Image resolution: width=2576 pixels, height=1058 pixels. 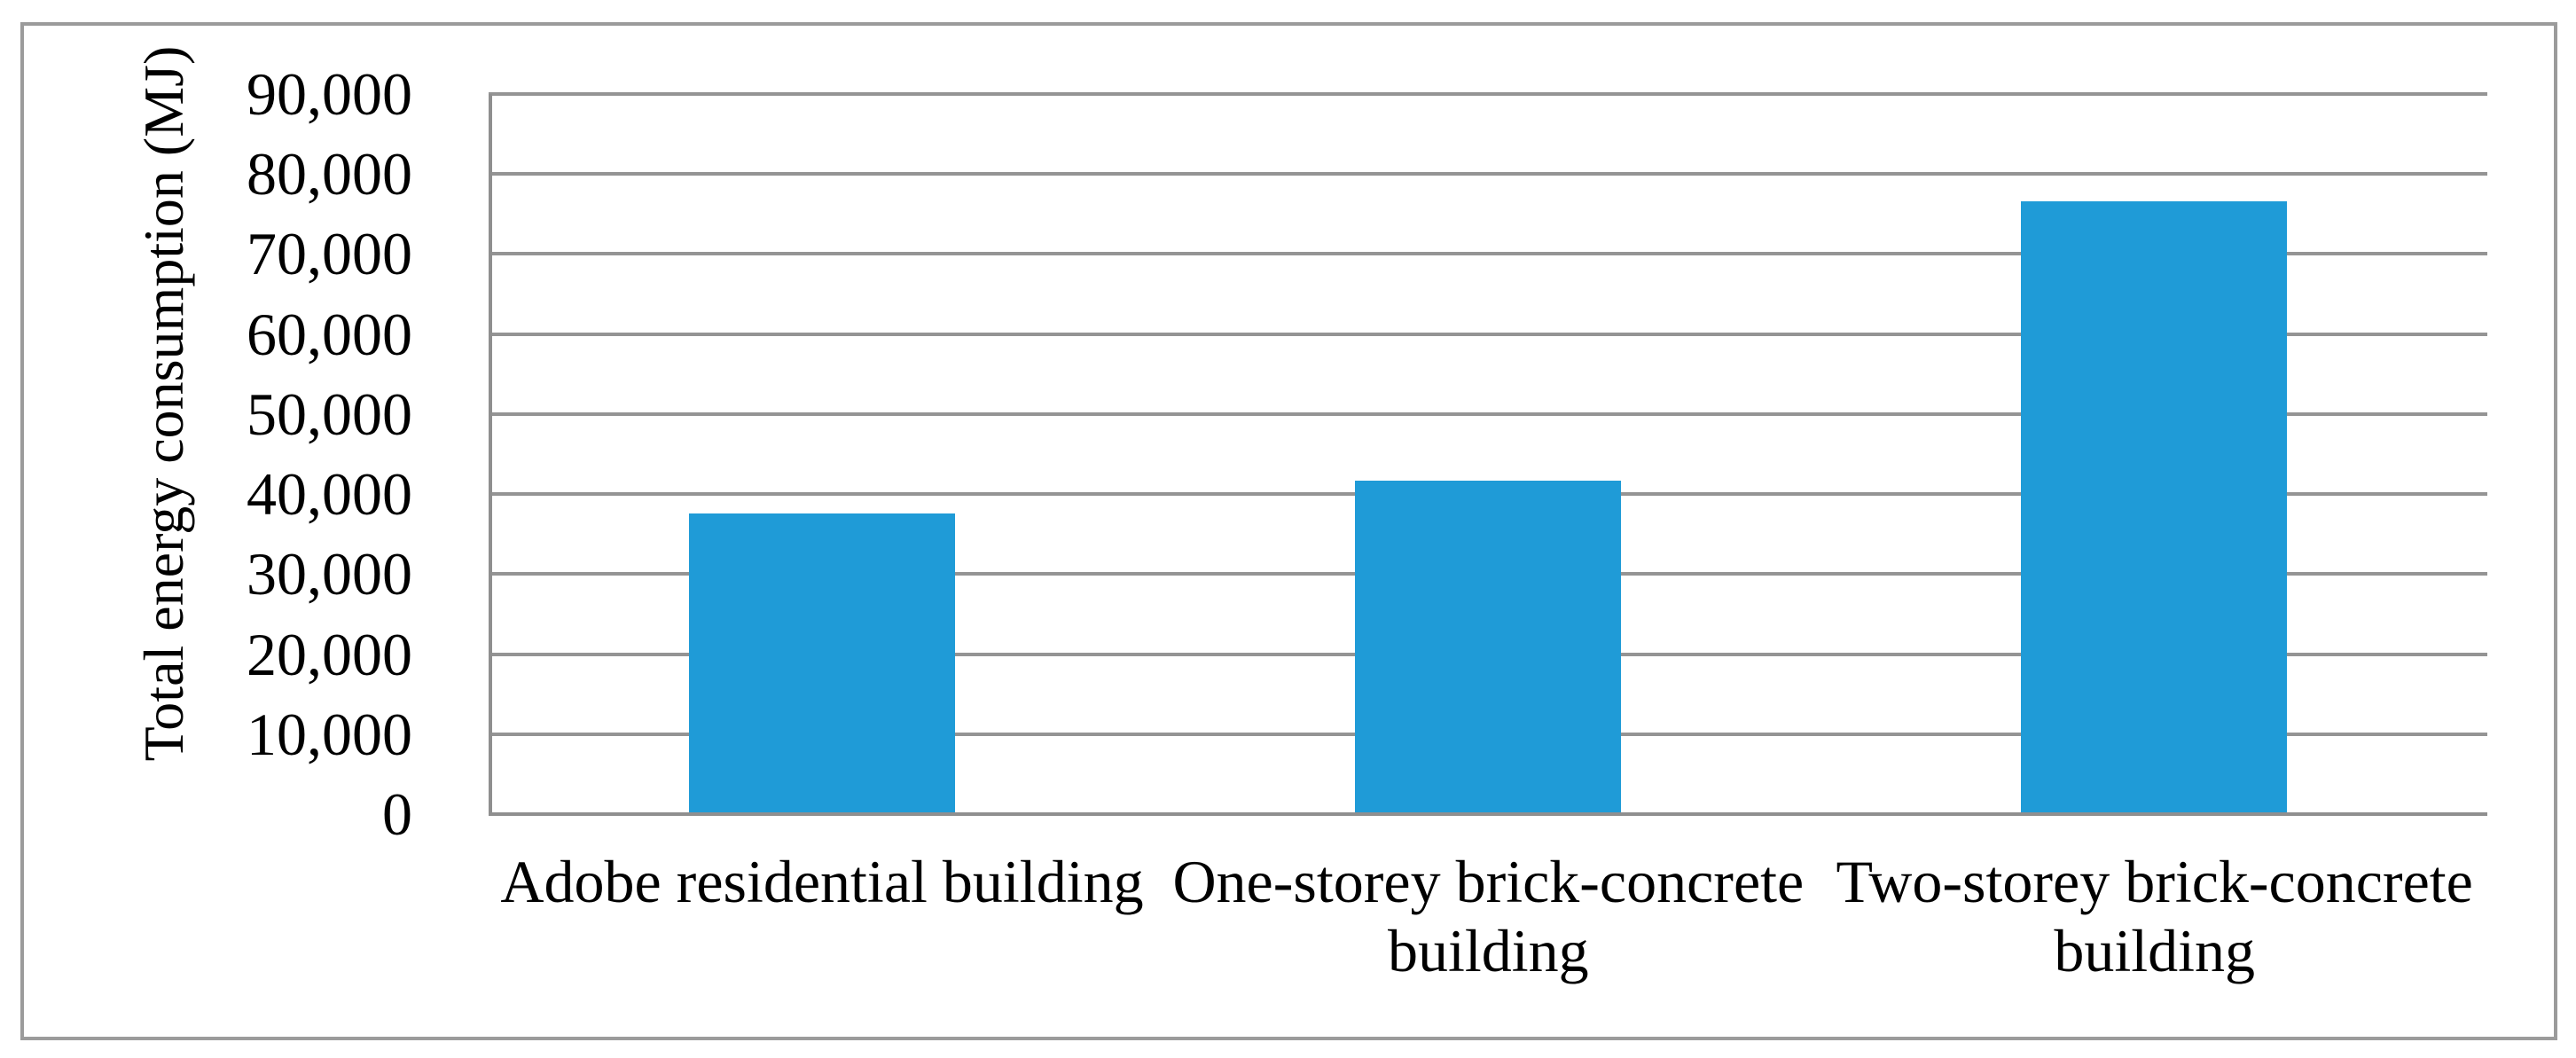 What do you see at coordinates (1488, 881) in the screenshot?
I see `x-axis-label-line: One-storey brick-concrete` at bounding box center [1488, 881].